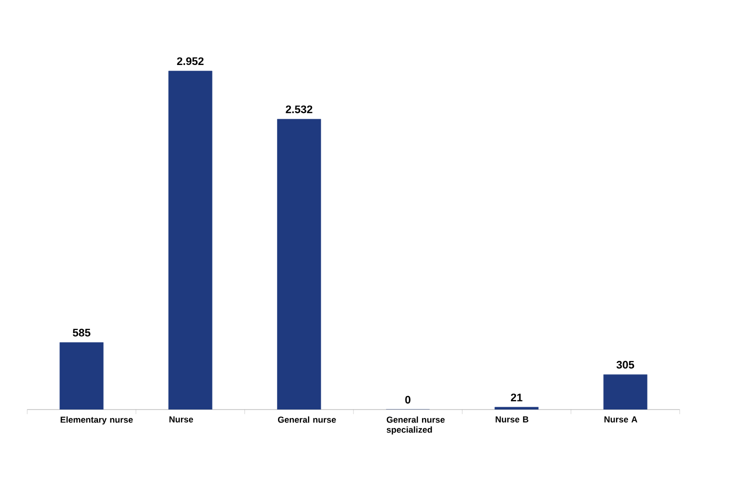  What do you see at coordinates (415, 425) in the screenshot?
I see `x-tick-label: General nurse specialized` at bounding box center [415, 425].